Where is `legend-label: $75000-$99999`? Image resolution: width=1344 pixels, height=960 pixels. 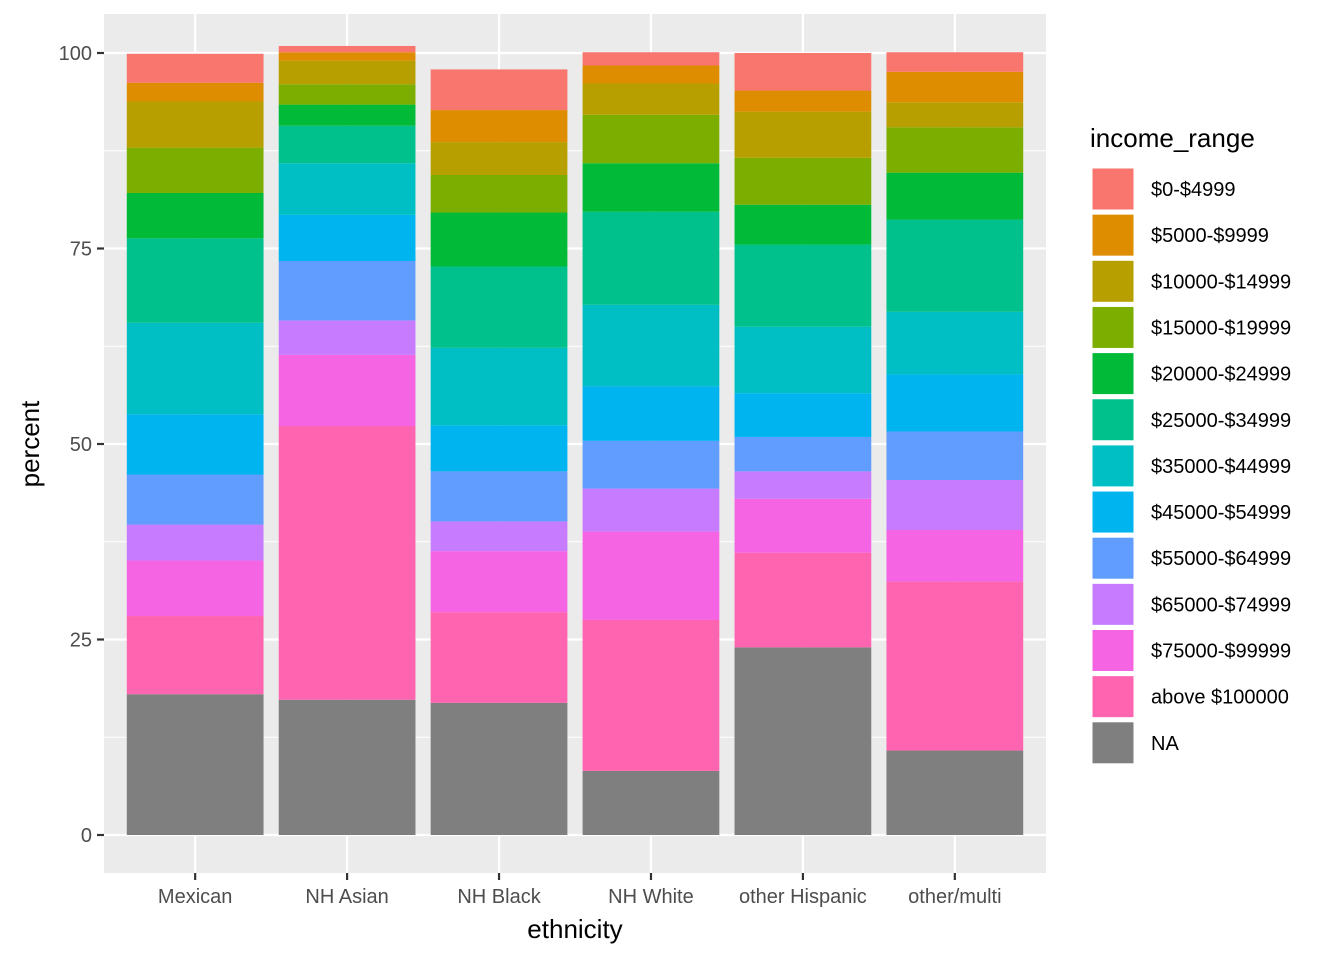 legend-label: $75000-$99999 is located at coordinates (1221, 652).